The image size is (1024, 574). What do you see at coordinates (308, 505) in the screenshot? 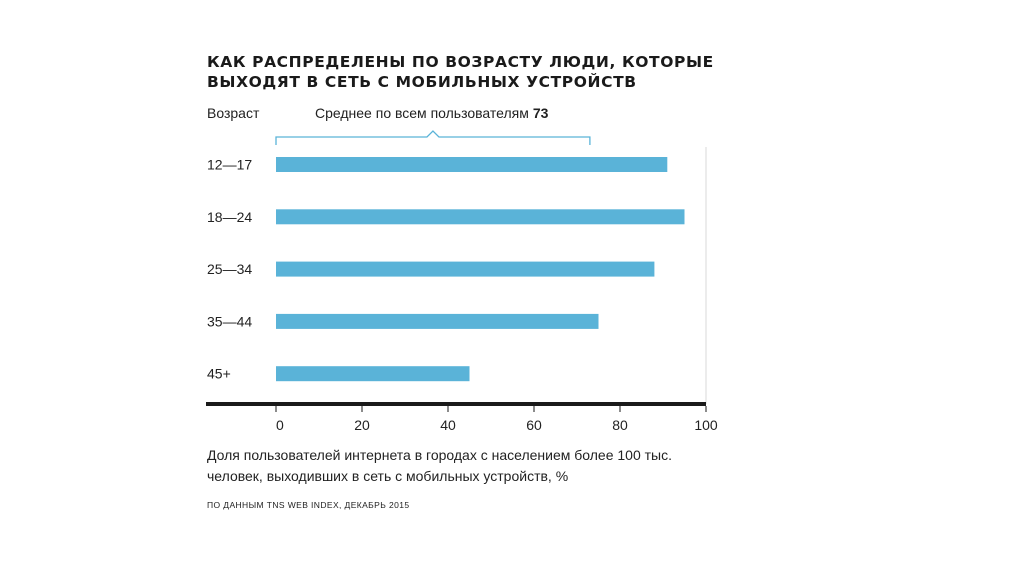
I see `source-note: По данным TNS Web Index, декабрь 2015` at bounding box center [308, 505].